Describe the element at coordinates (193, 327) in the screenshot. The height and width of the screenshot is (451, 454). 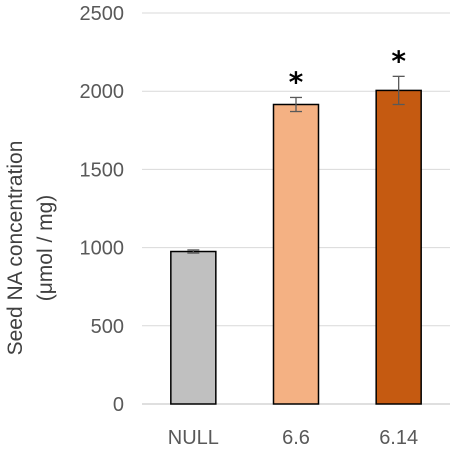
I see `bar-NULL` at that location.